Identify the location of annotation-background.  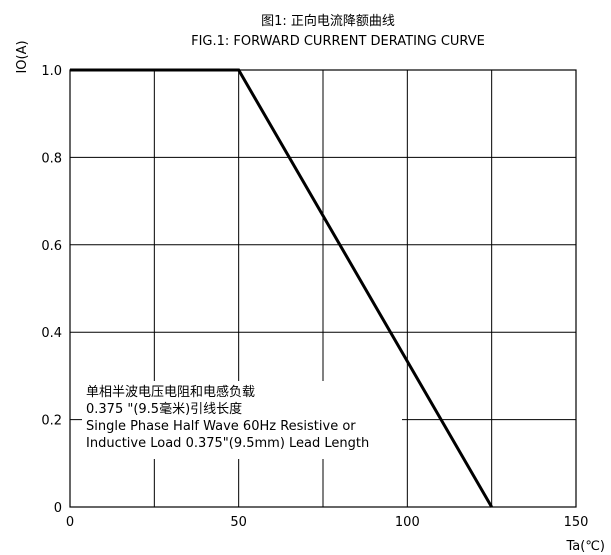
(242, 420).